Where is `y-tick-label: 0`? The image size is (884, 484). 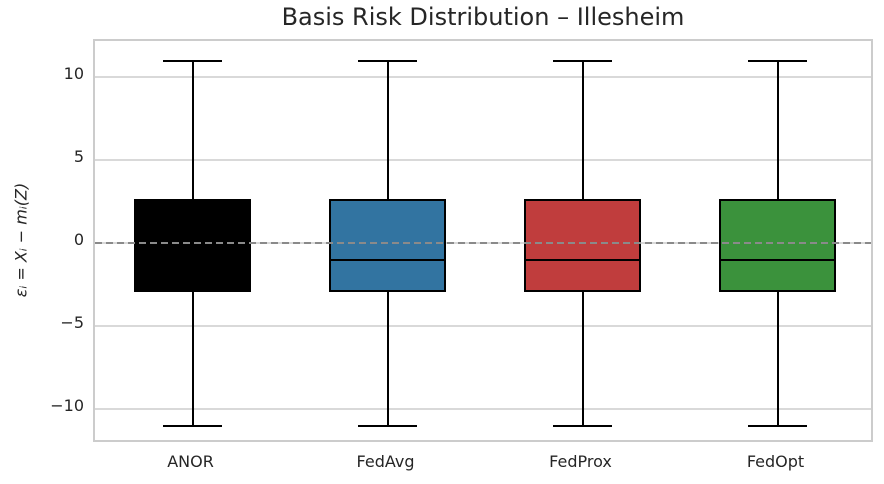
y-tick-label: 0 is located at coordinates (78, 240).